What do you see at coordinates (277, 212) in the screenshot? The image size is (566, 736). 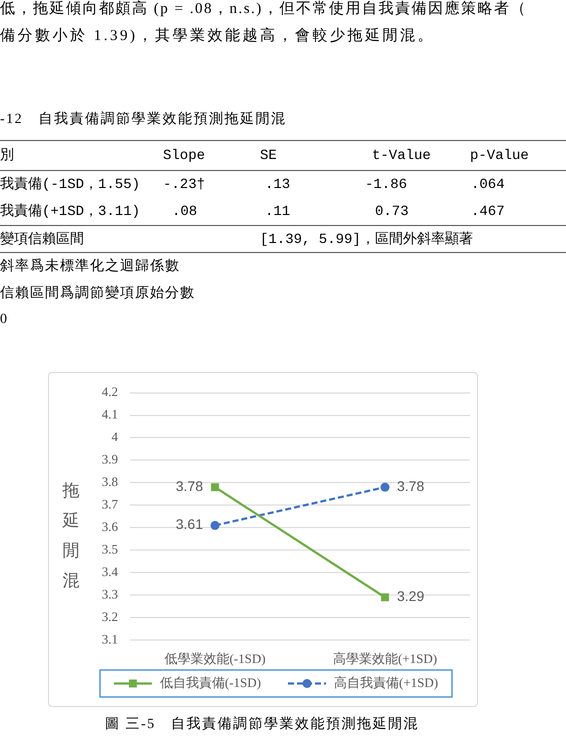 I see `text: .11` at bounding box center [277, 212].